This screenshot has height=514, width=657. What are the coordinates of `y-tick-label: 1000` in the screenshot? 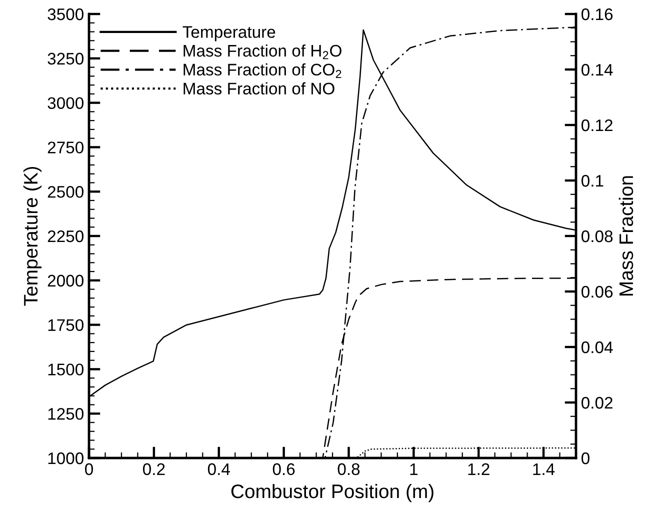 It's located at (66, 458).